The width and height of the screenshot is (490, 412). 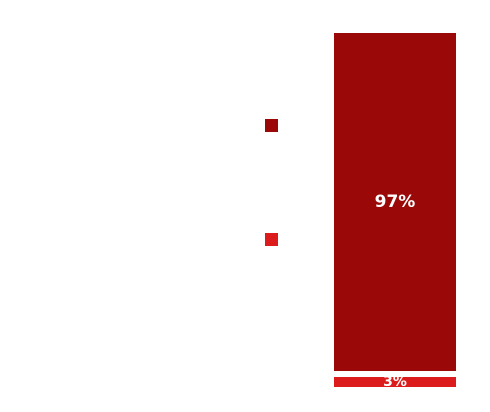 I want to click on data-label-token-sale: 3%, so click(x=395, y=382).